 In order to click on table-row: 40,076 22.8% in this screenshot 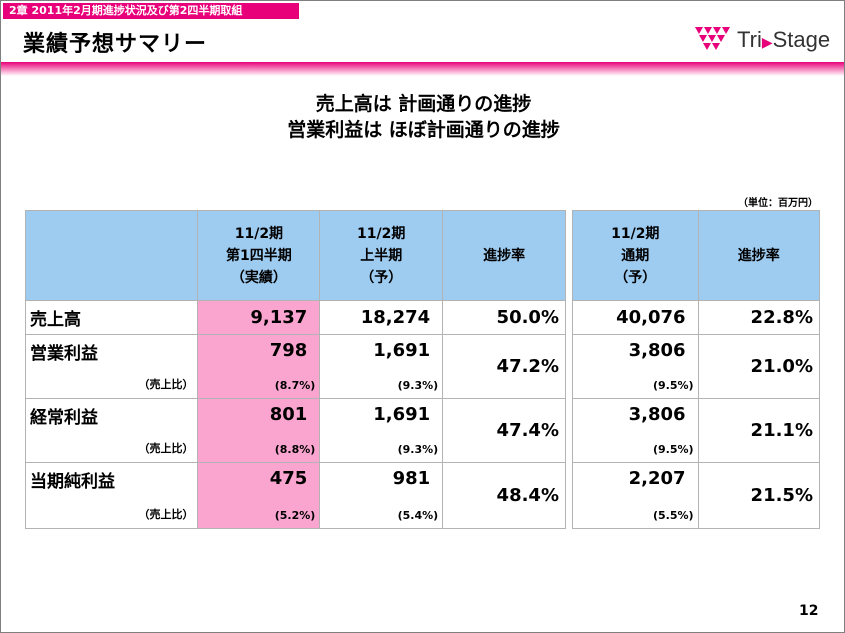, I will do `click(696, 317)`.